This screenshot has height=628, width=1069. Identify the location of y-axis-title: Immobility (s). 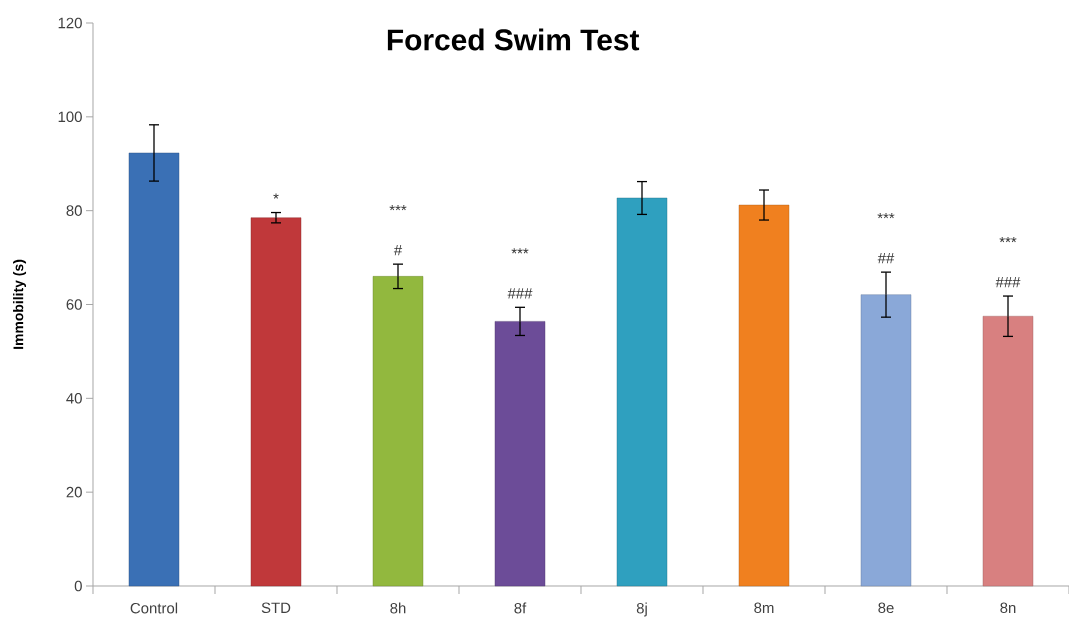
(20, 304).